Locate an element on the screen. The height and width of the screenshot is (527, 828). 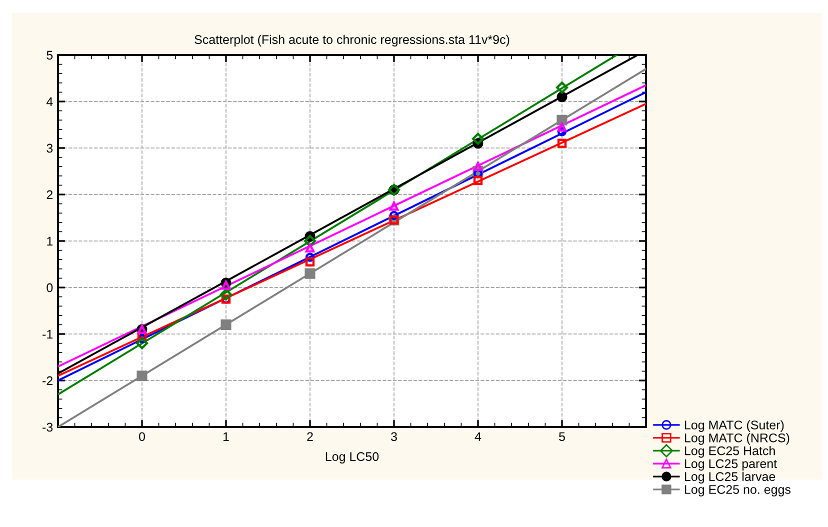
x-tick-label: 3 is located at coordinates (394, 437).